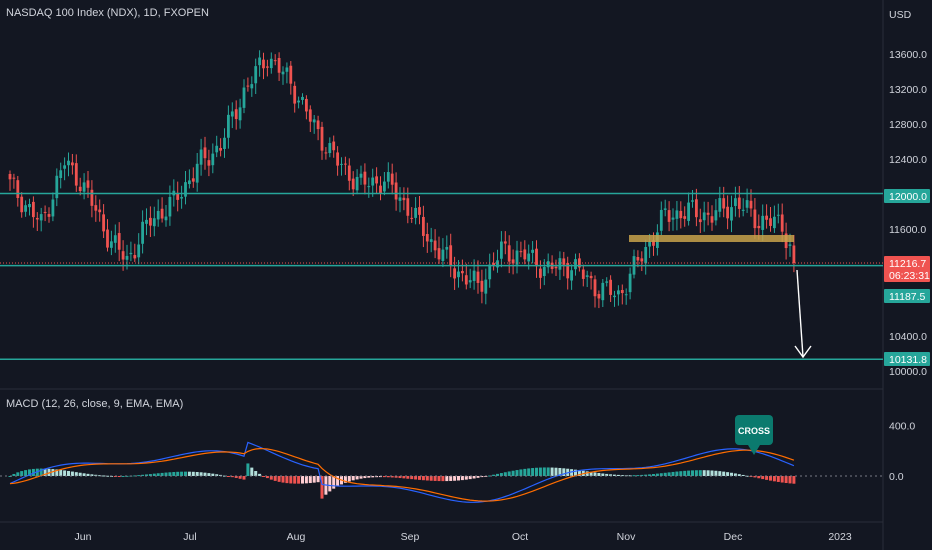 This screenshot has width=932, height=550. What do you see at coordinates (840, 537) in the screenshot?
I see `time-axis-label: 2023` at bounding box center [840, 537].